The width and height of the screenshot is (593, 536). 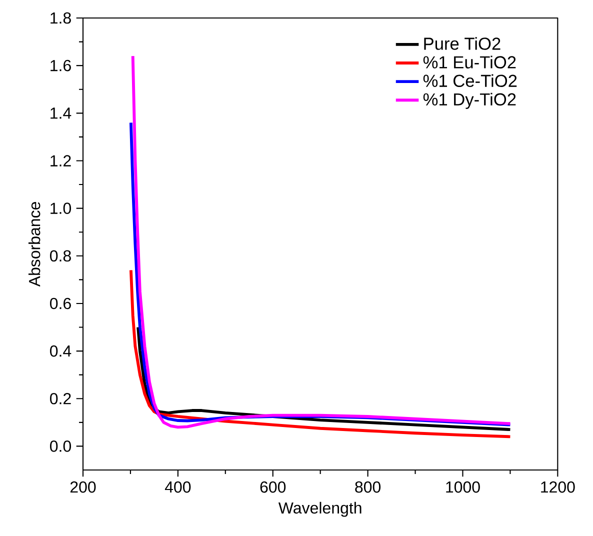 I want to click on legend-label: %1 Ce-TiO2, so click(x=470, y=81).